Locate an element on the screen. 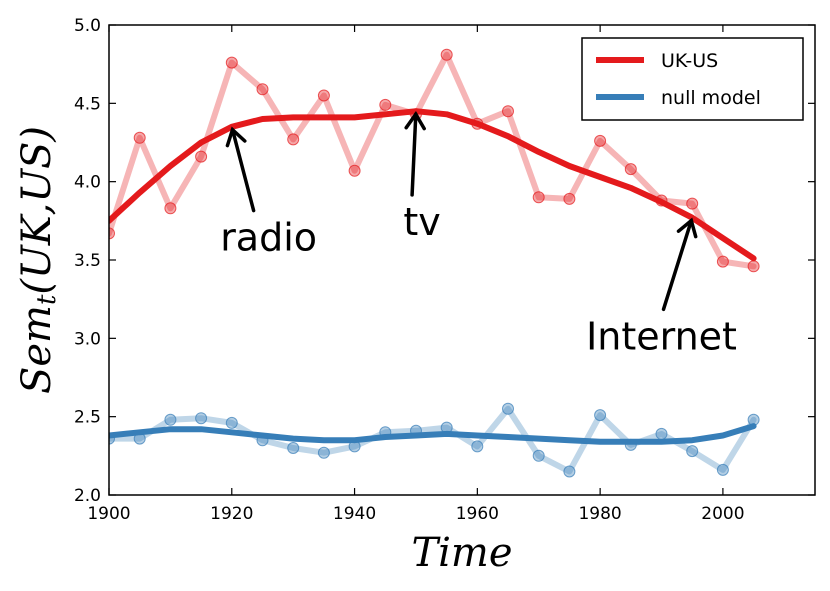 Image resolution: width=830 pixels, height=591 pixels. x-tick-label: 2000 is located at coordinates (722, 514).